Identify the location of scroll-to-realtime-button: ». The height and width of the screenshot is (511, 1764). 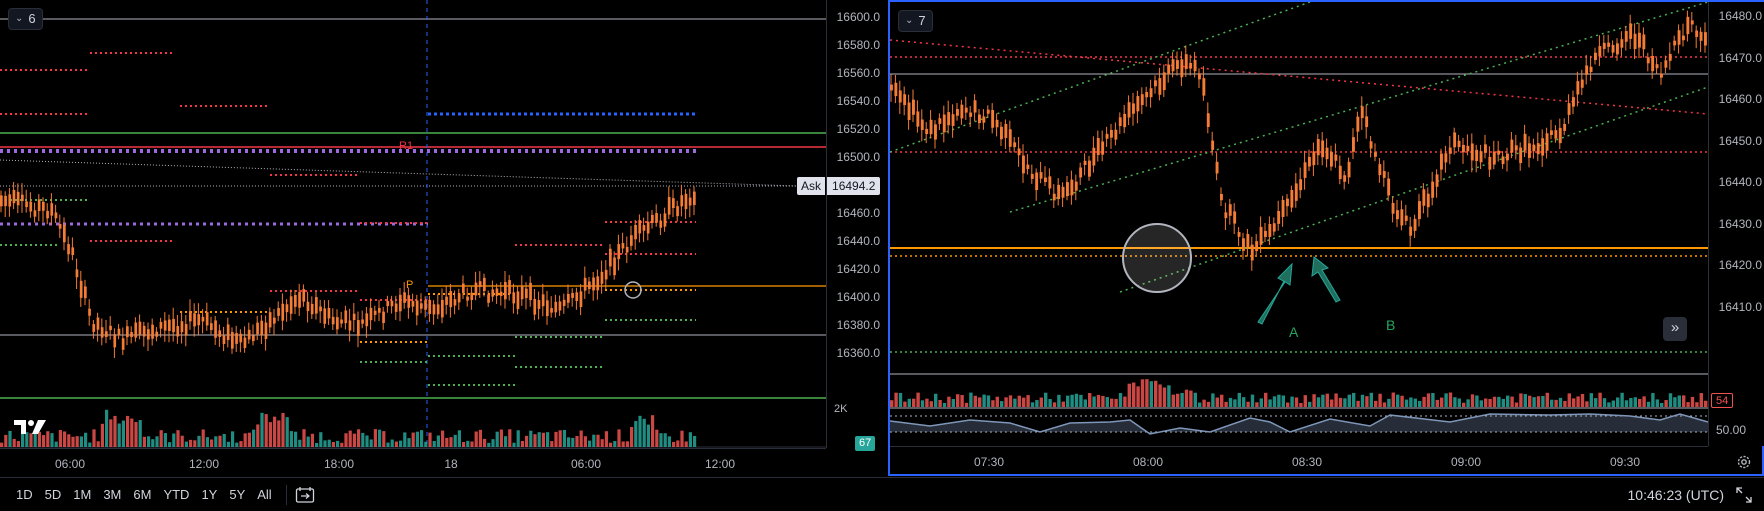
(1675, 329).